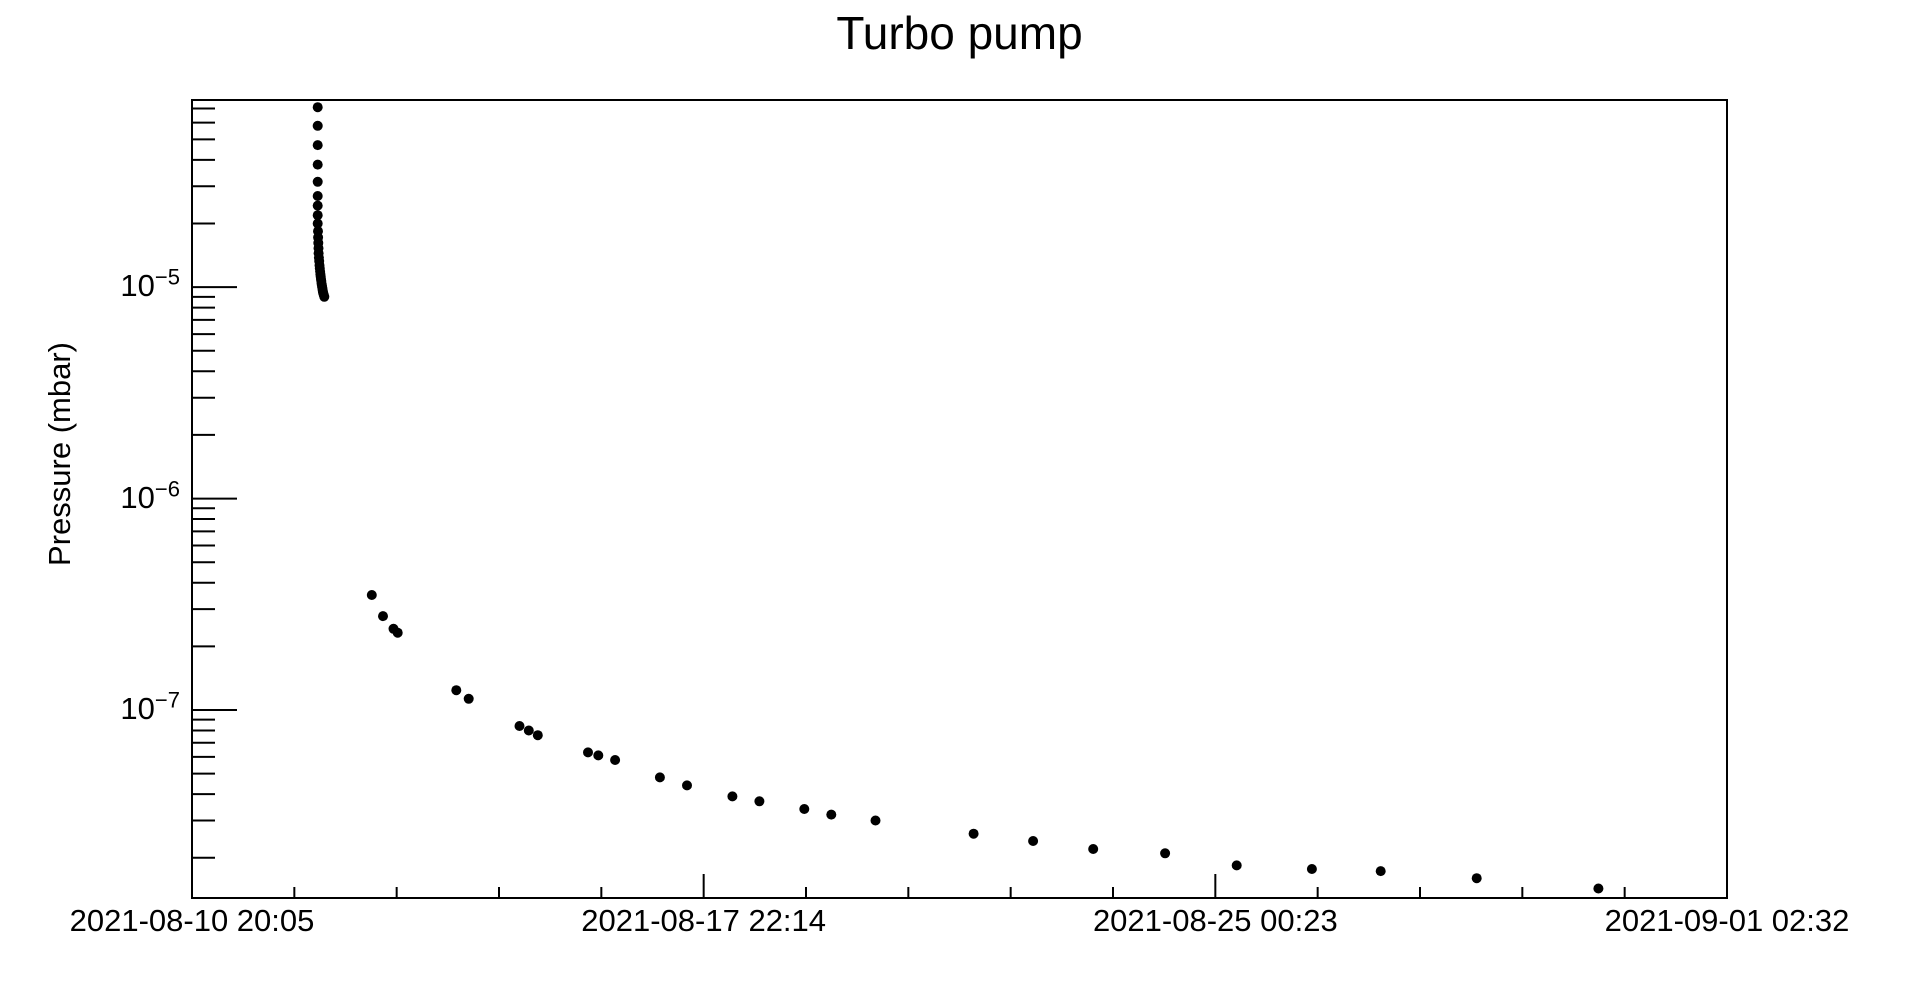  I want to click on x-tick-label: 2021-09-01 02:32, so click(1727, 920).